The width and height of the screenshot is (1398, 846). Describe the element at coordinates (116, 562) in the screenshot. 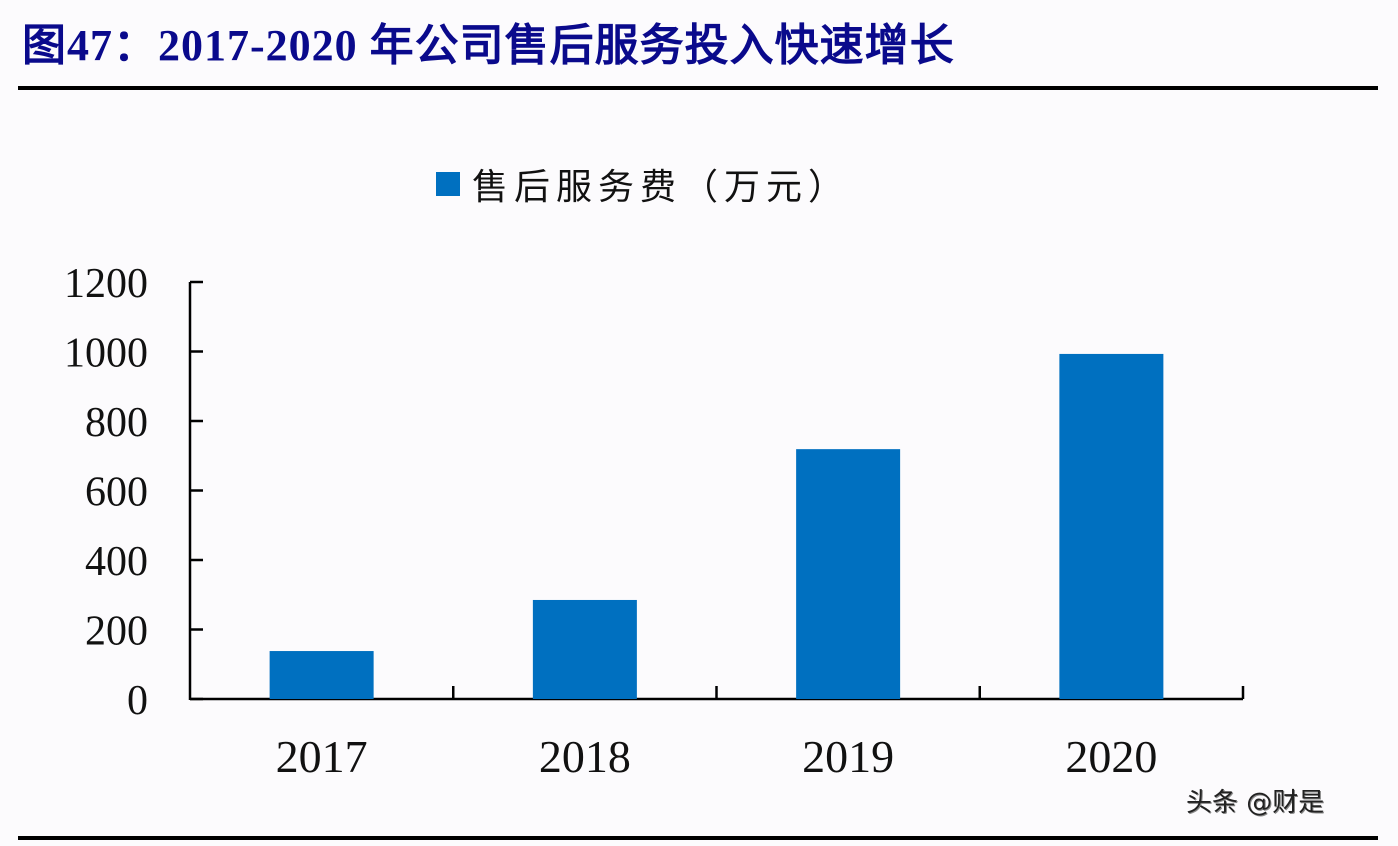

I see `y-tick-label: 400` at that location.